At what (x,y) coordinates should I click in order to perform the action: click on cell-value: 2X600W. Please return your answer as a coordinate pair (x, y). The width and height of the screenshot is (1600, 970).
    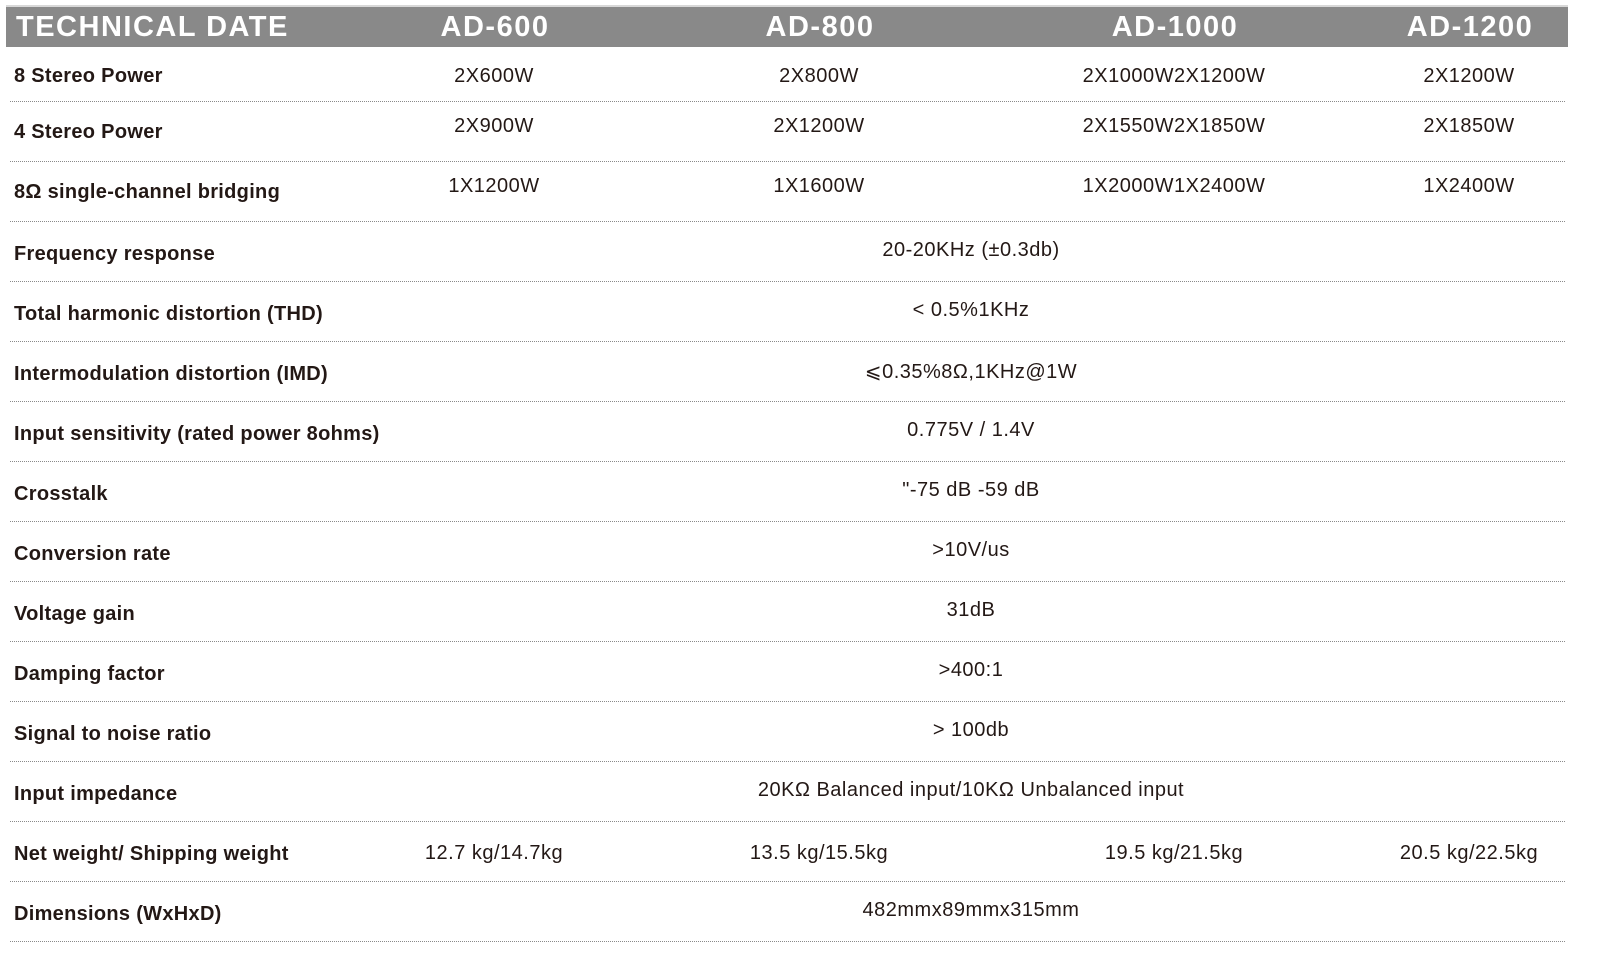
    Looking at the image, I should click on (494, 76).